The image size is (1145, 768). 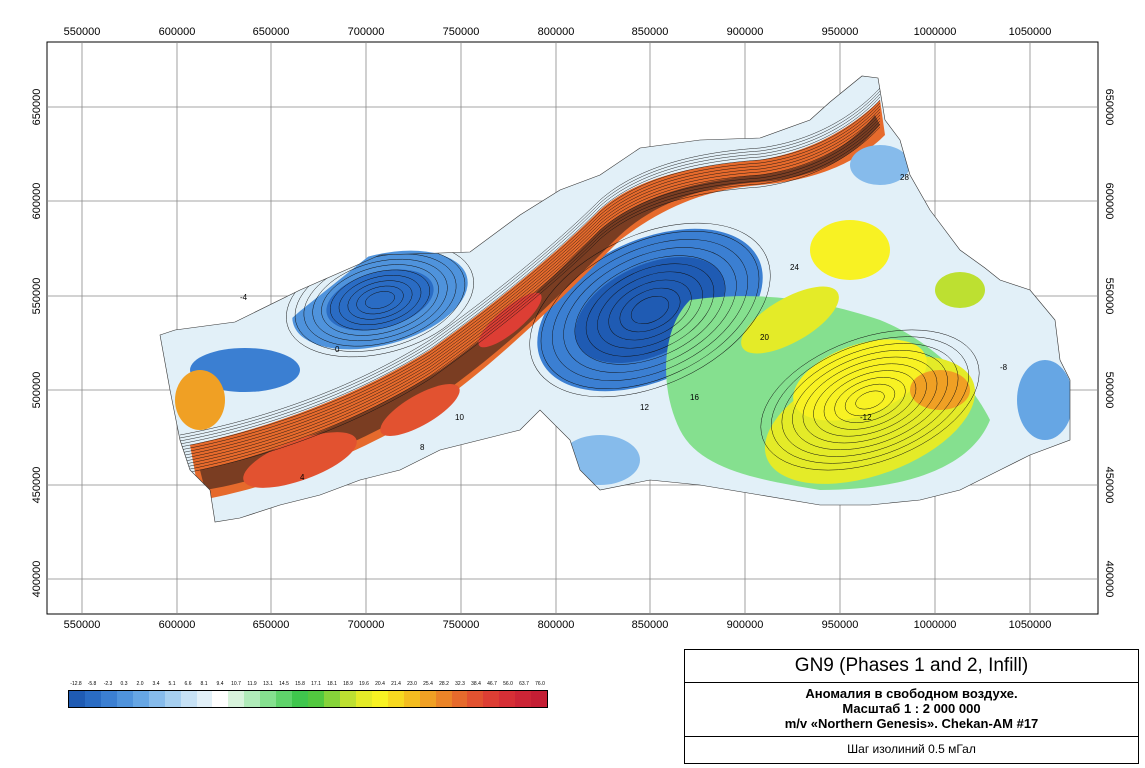 What do you see at coordinates (366, 625) in the screenshot?
I see `x-tick-label-bottom: 700000` at bounding box center [366, 625].